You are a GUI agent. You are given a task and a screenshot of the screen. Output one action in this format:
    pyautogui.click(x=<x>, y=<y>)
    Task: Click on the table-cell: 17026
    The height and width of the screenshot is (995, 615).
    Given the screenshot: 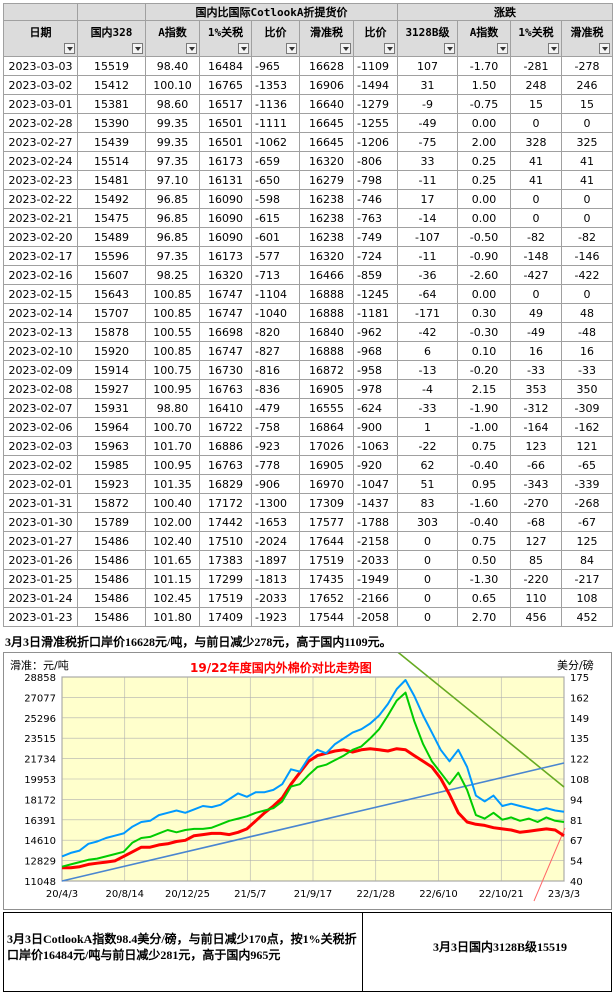 What is the action you would take?
    pyautogui.click(x=326, y=446)
    